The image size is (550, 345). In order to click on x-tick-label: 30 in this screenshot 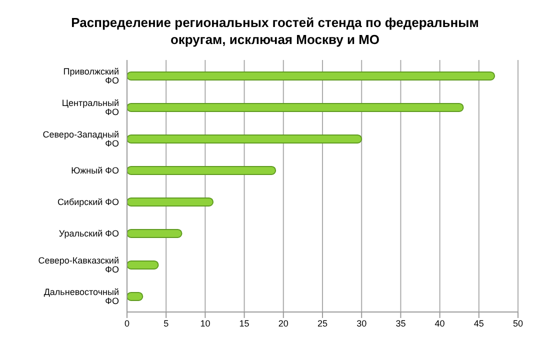, I will do `click(361, 323)`.